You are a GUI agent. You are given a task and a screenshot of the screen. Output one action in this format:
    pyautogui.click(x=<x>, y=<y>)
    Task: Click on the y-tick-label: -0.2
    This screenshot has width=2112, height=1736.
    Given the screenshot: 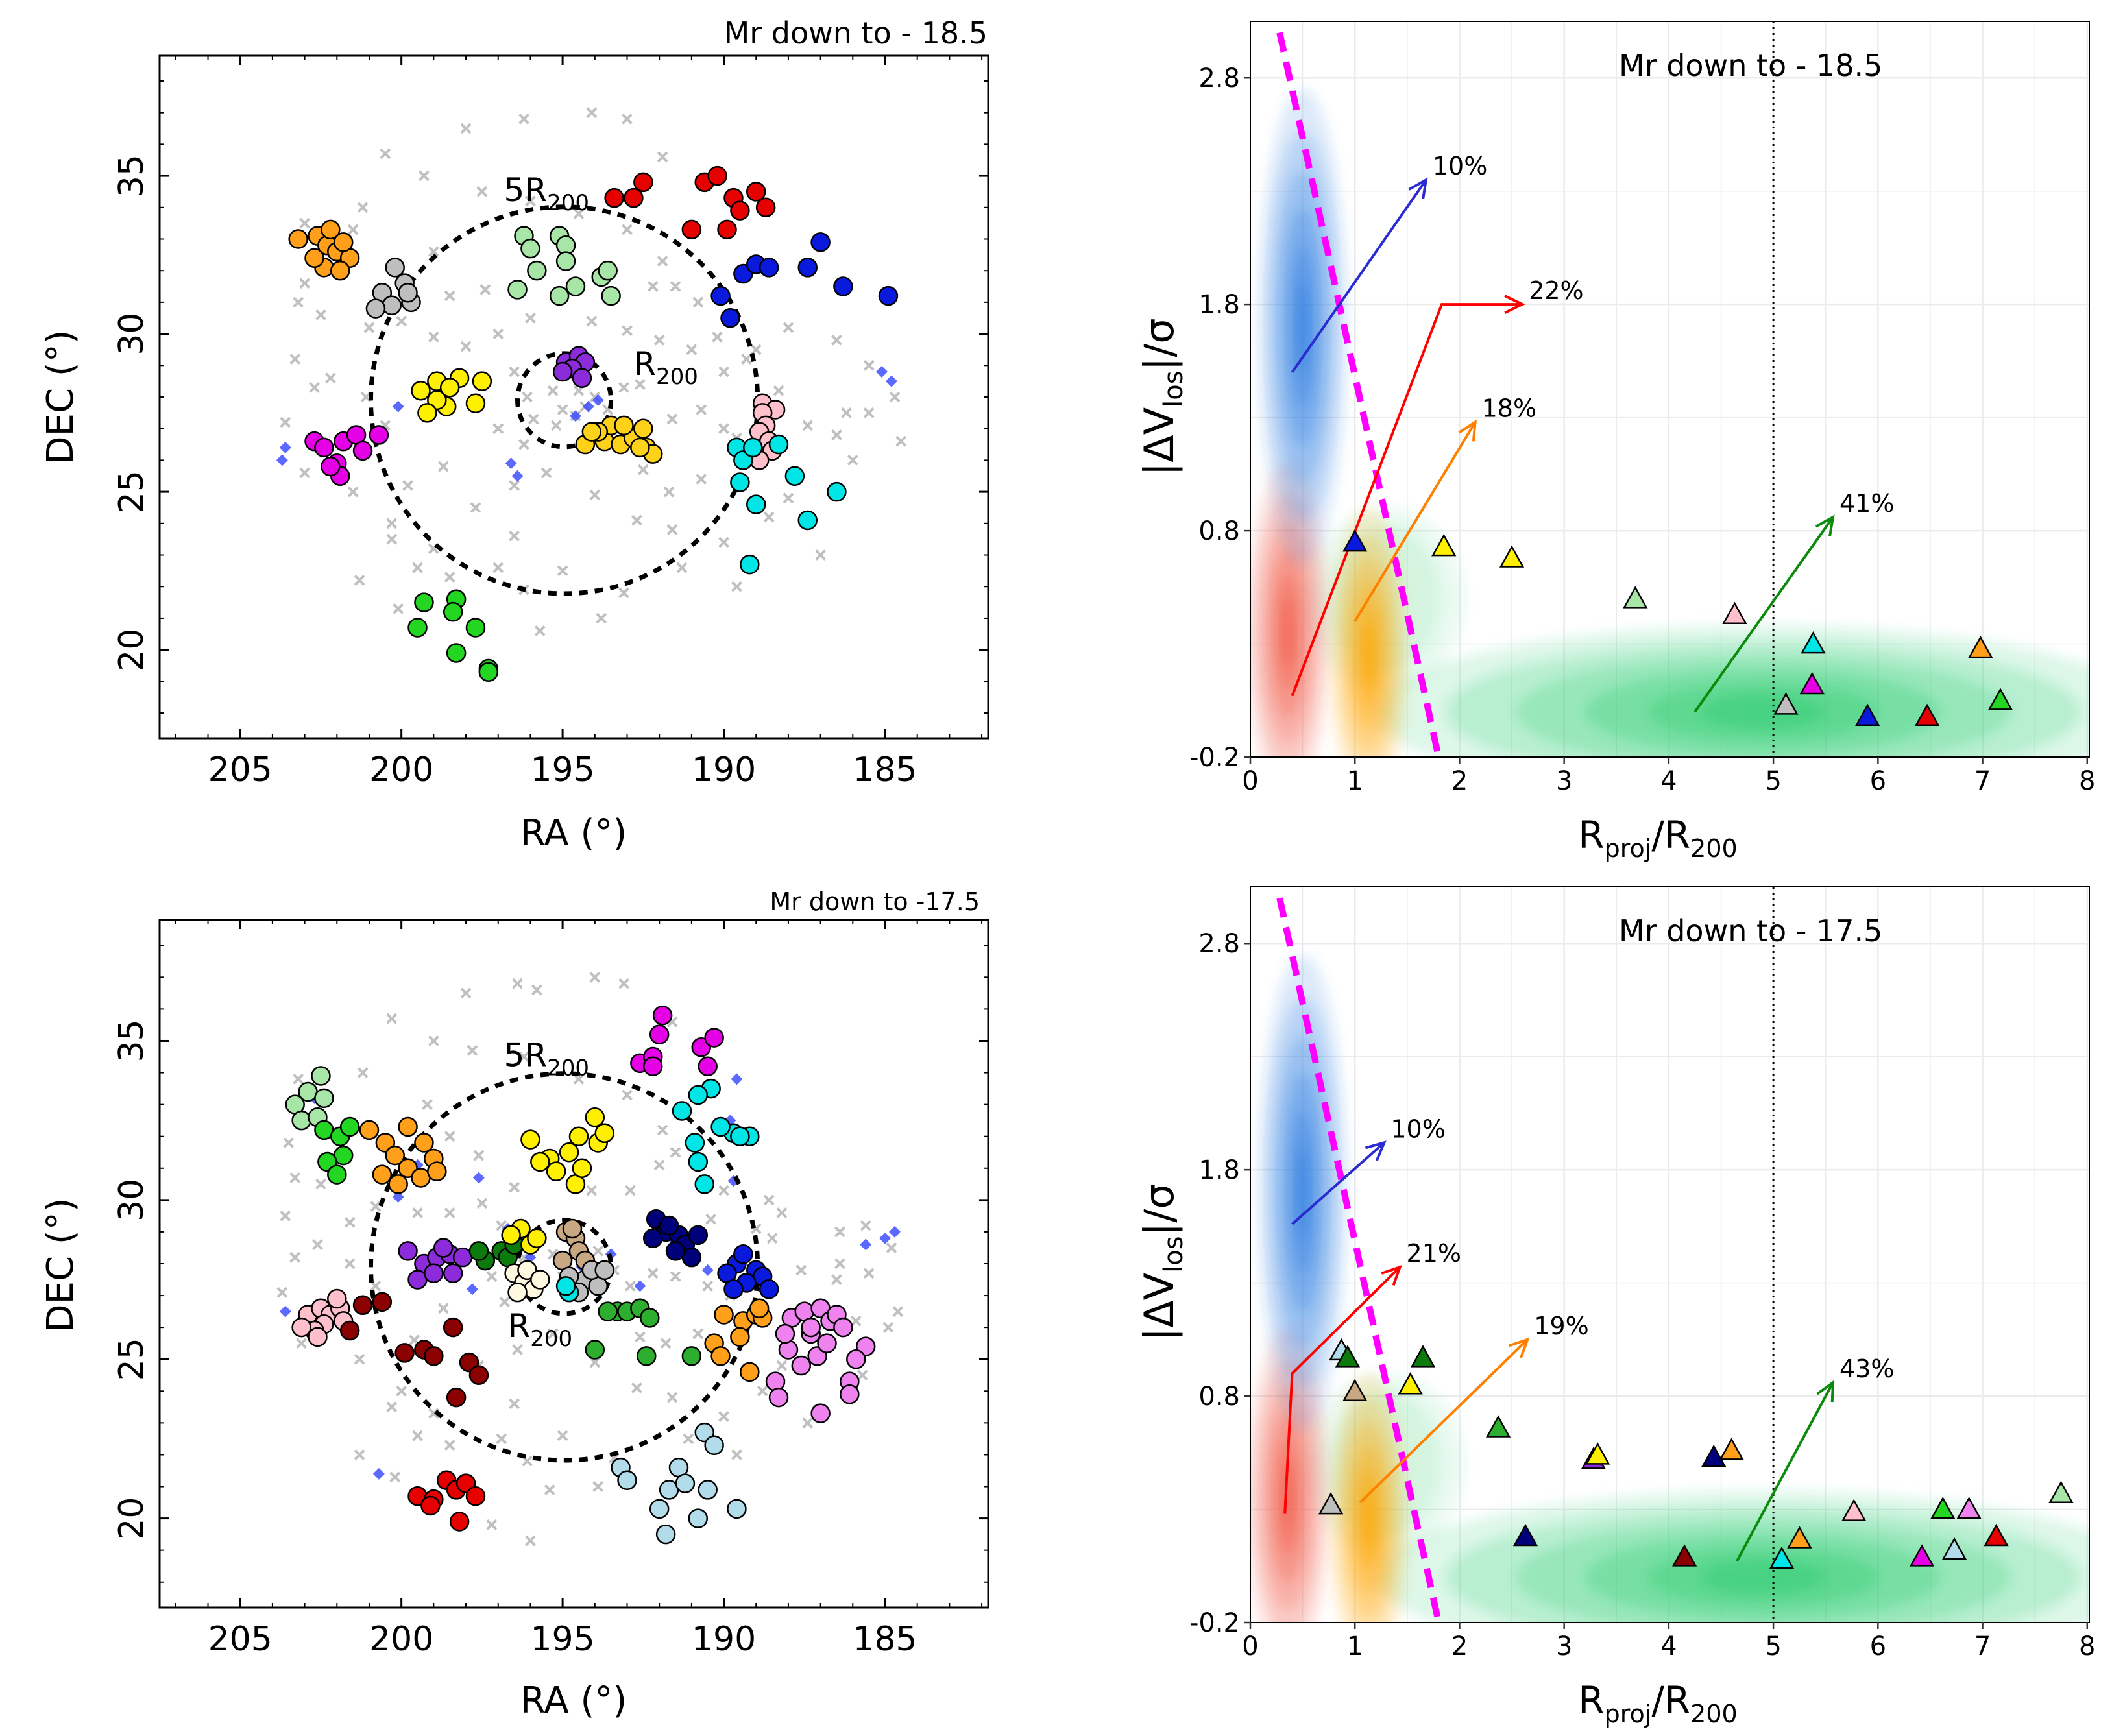 What is the action you would take?
    pyautogui.click(x=1215, y=1623)
    